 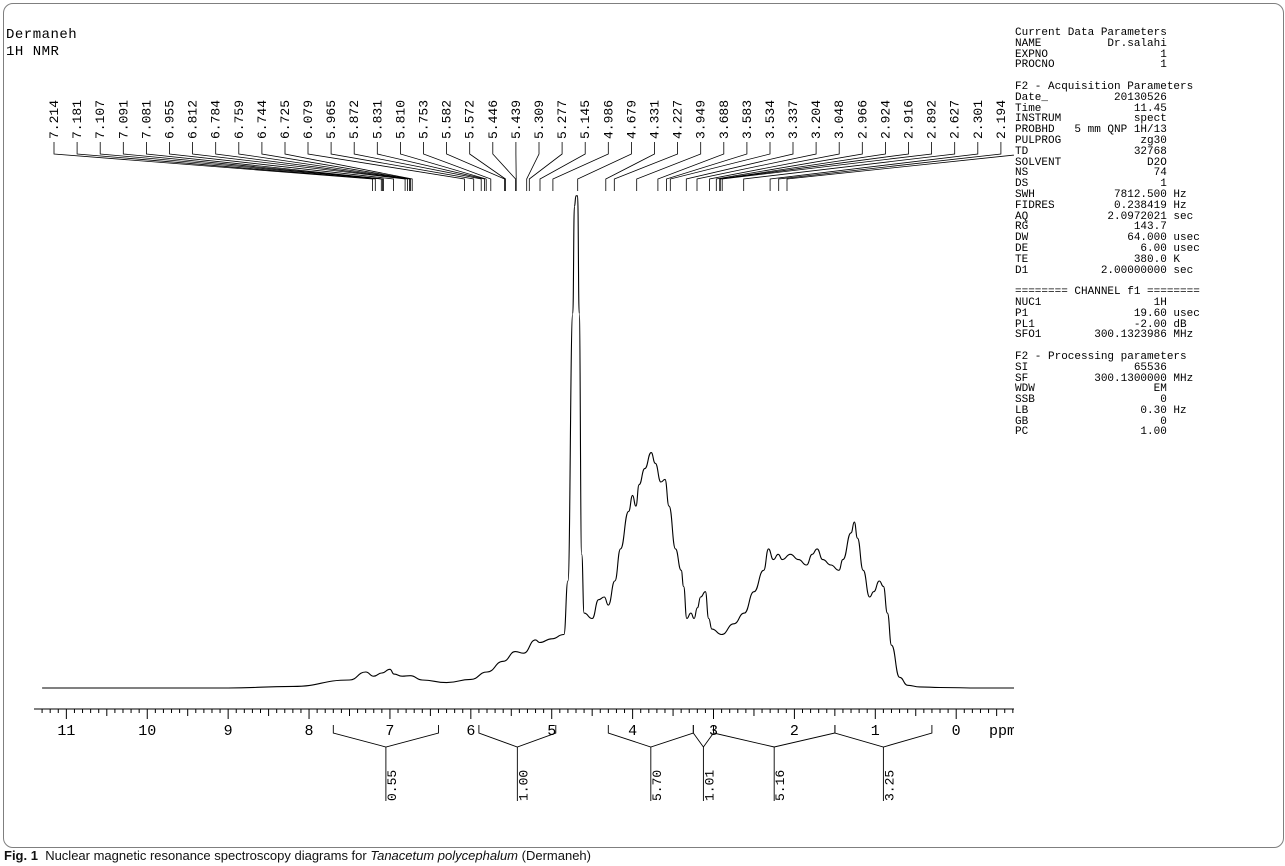 What do you see at coordinates (42, 35) in the screenshot?
I see `sample-name: Dermaneh` at bounding box center [42, 35].